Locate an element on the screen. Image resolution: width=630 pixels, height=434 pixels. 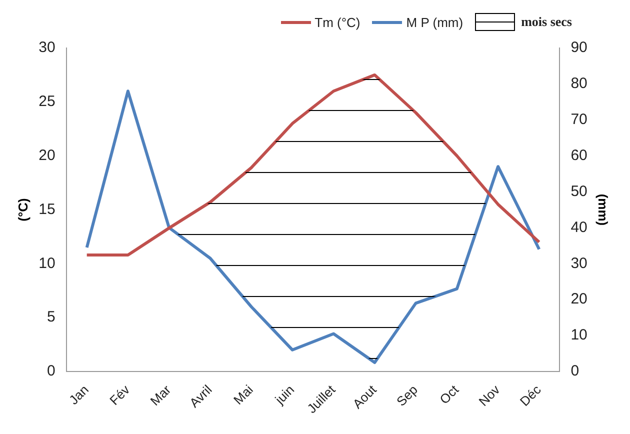
y2-tick-label: 40 is located at coordinates (579, 227).